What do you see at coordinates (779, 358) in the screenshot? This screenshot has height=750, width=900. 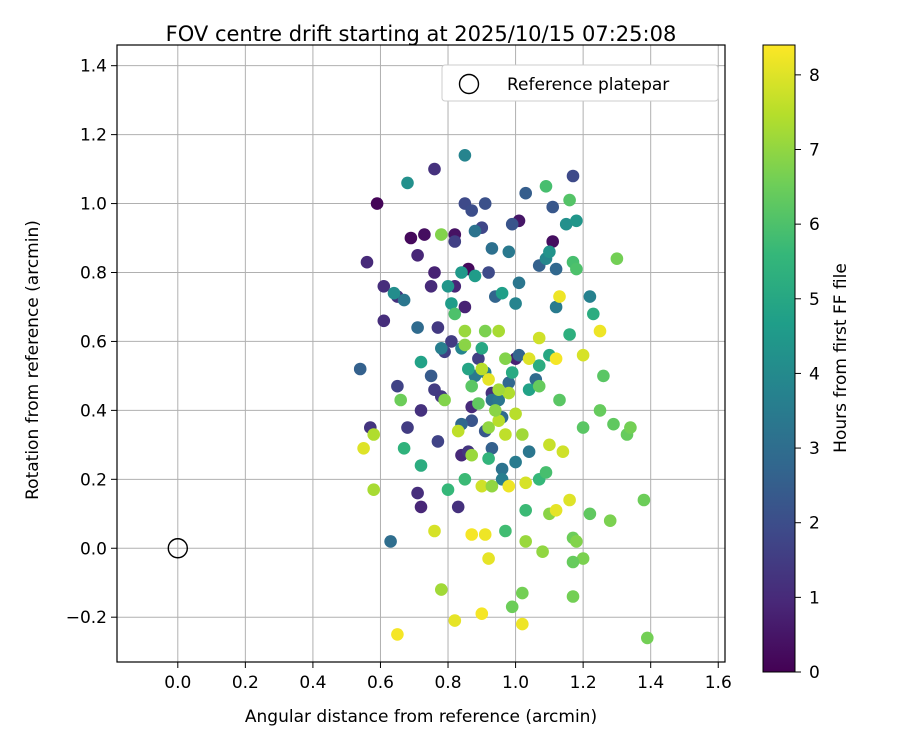 I see `colorbar-gradient` at bounding box center [779, 358].